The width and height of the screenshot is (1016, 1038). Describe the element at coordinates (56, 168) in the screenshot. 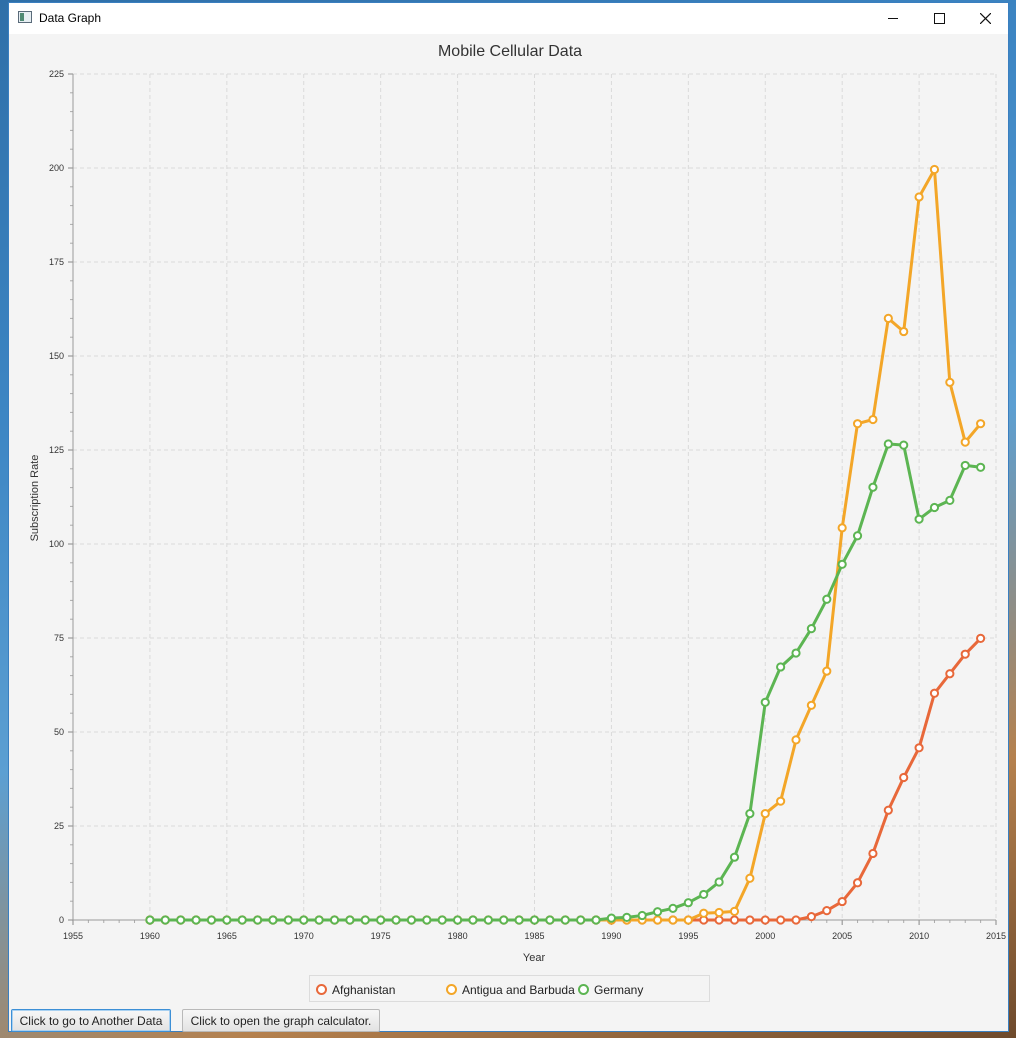

I see `y-tick-label: 200` at that location.